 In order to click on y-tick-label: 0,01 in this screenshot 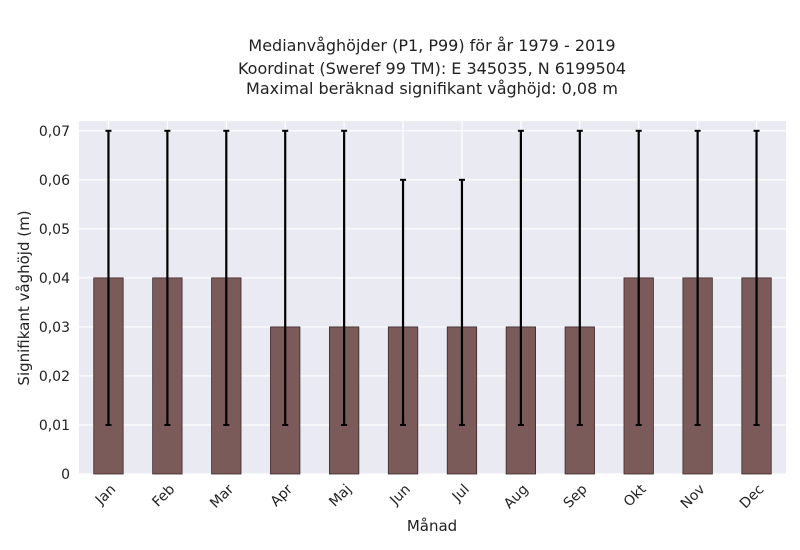, I will do `click(54, 426)`.